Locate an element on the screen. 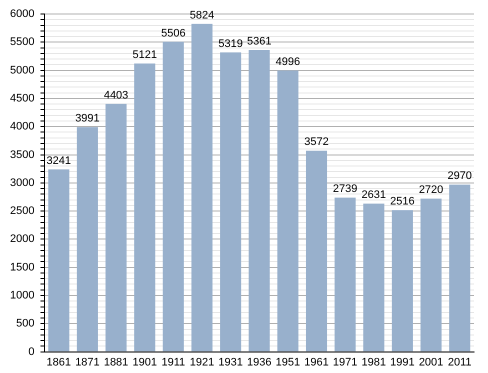  data-label: 2631 is located at coordinates (374, 195).